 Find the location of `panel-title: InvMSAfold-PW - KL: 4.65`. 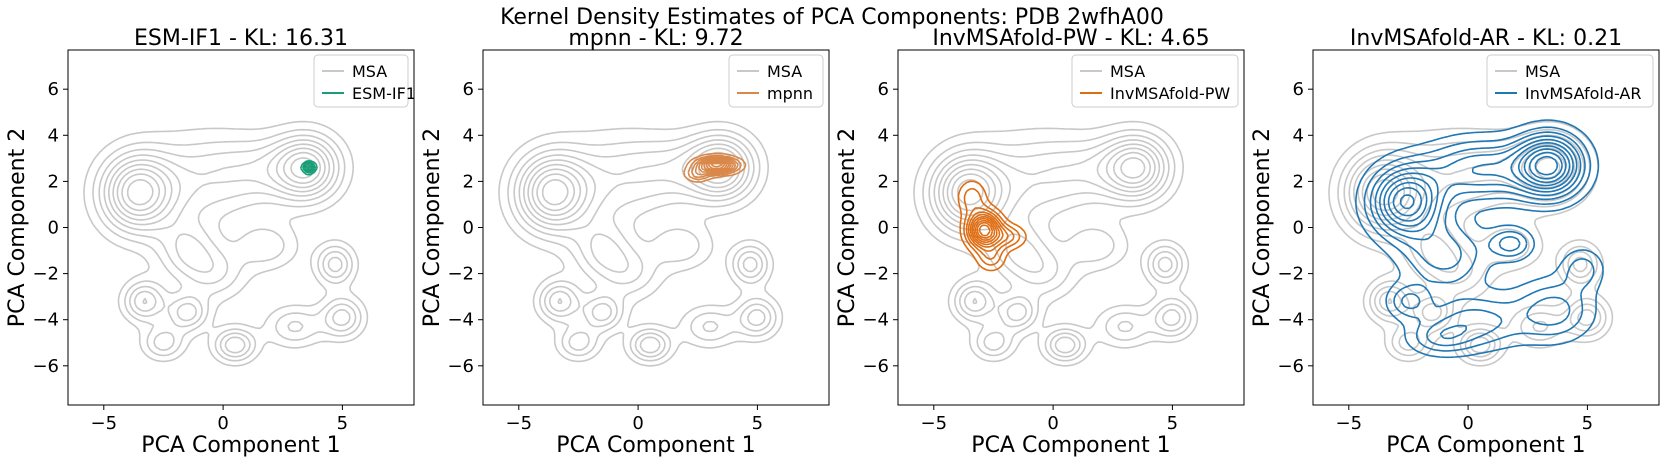

panel-title: InvMSAfold-PW - KL: 4.65 is located at coordinates (1070, 38).